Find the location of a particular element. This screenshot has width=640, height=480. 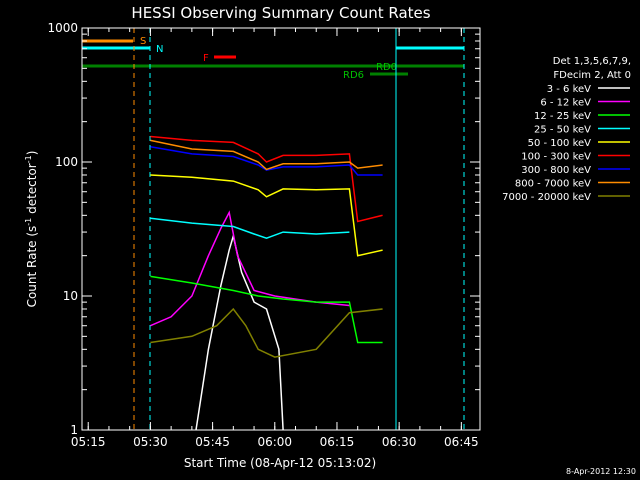

night-label: N is located at coordinates (159, 49).